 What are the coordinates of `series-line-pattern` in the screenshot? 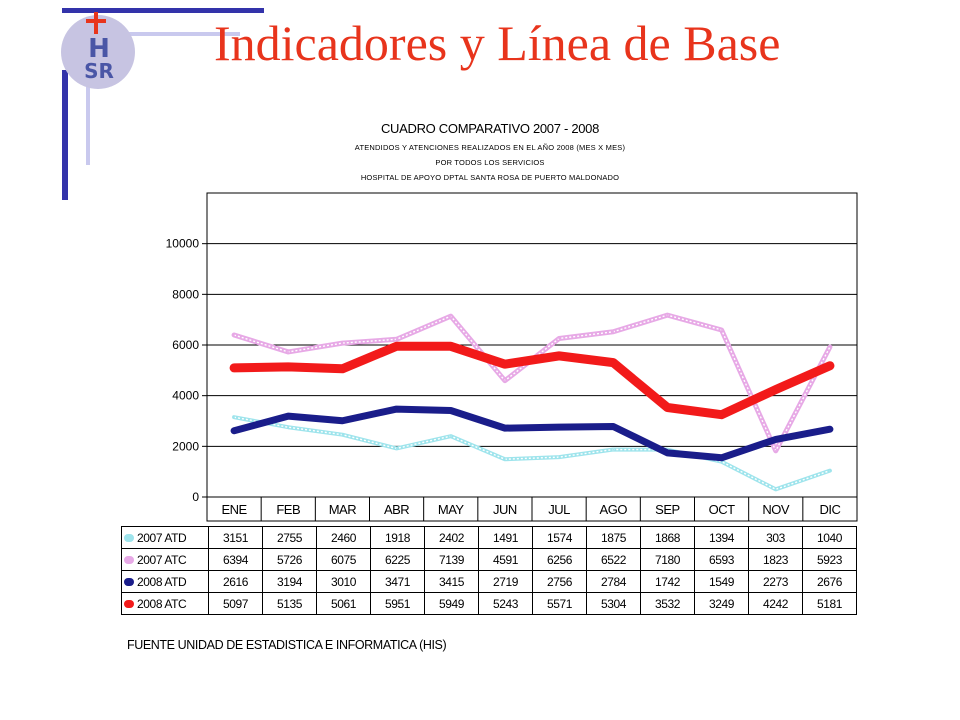 It's located at (532, 453).